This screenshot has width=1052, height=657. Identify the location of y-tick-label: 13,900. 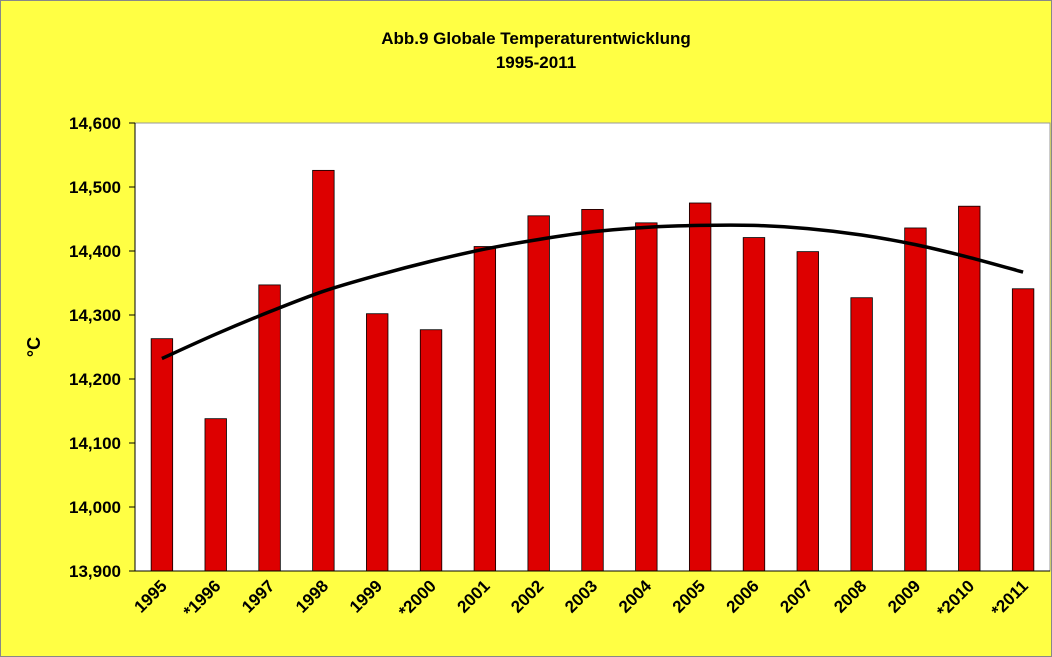
(95, 571).